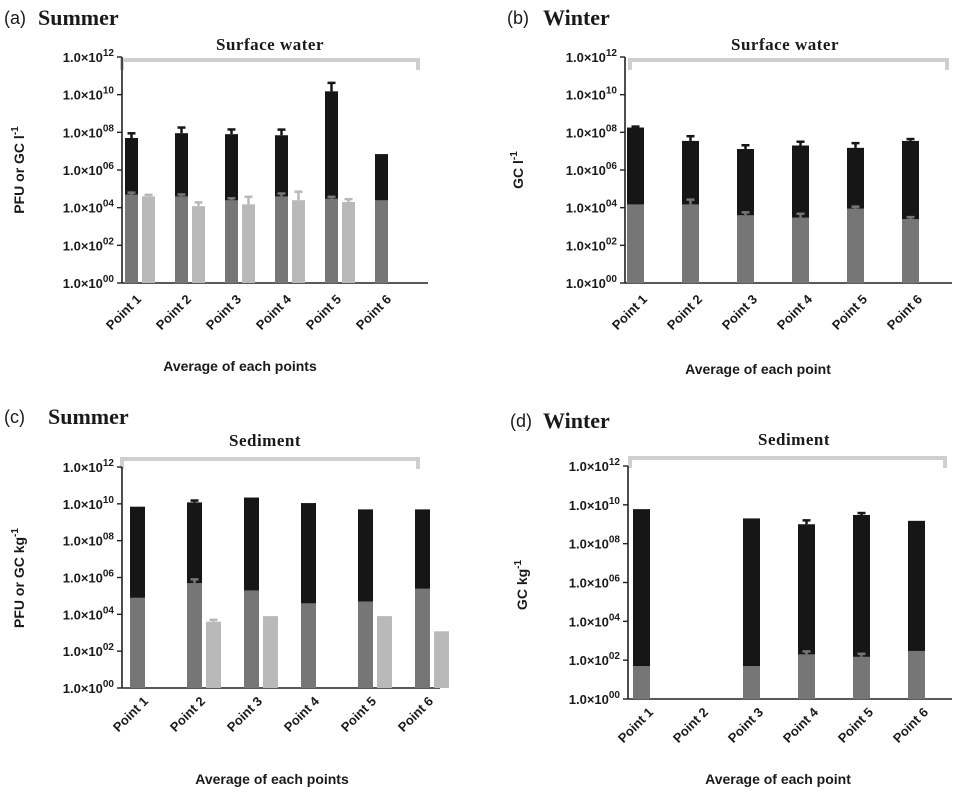 The width and height of the screenshot is (957, 792). Describe the element at coordinates (787, 462) in the screenshot. I see `chart-4-bracket` at that location.